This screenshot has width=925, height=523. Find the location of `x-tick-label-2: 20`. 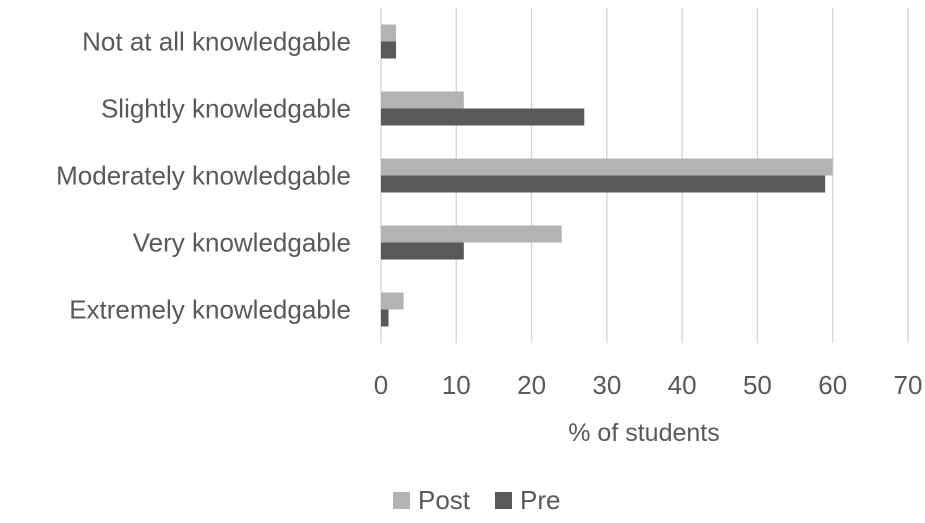

x-tick-label-2: 20 is located at coordinates (531, 385).